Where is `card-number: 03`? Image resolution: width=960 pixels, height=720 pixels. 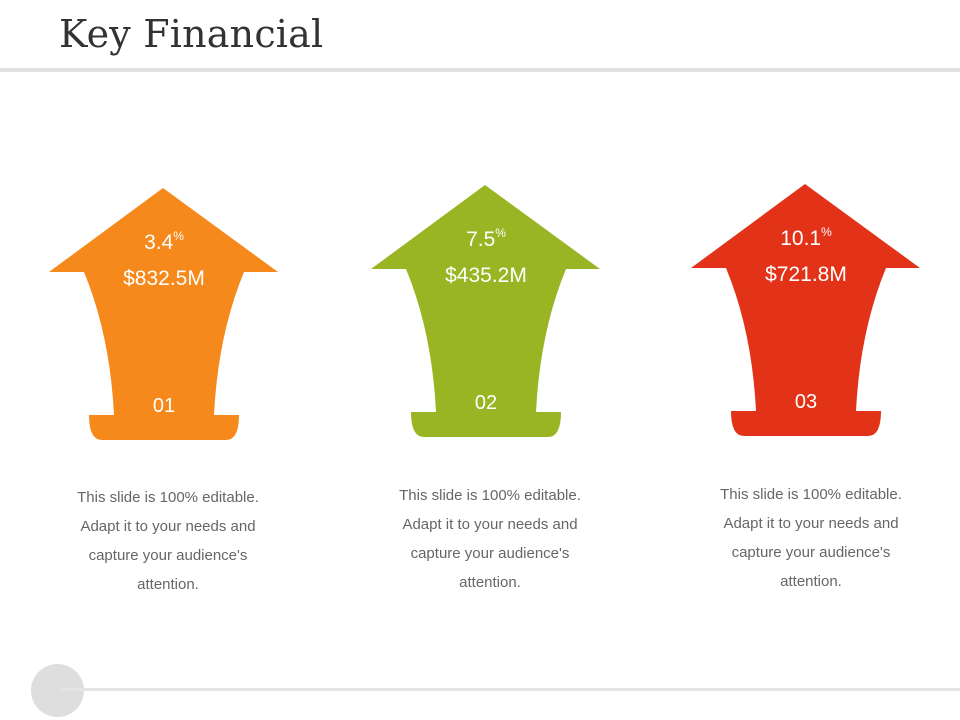
card-number: 03 is located at coordinates (806, 402).